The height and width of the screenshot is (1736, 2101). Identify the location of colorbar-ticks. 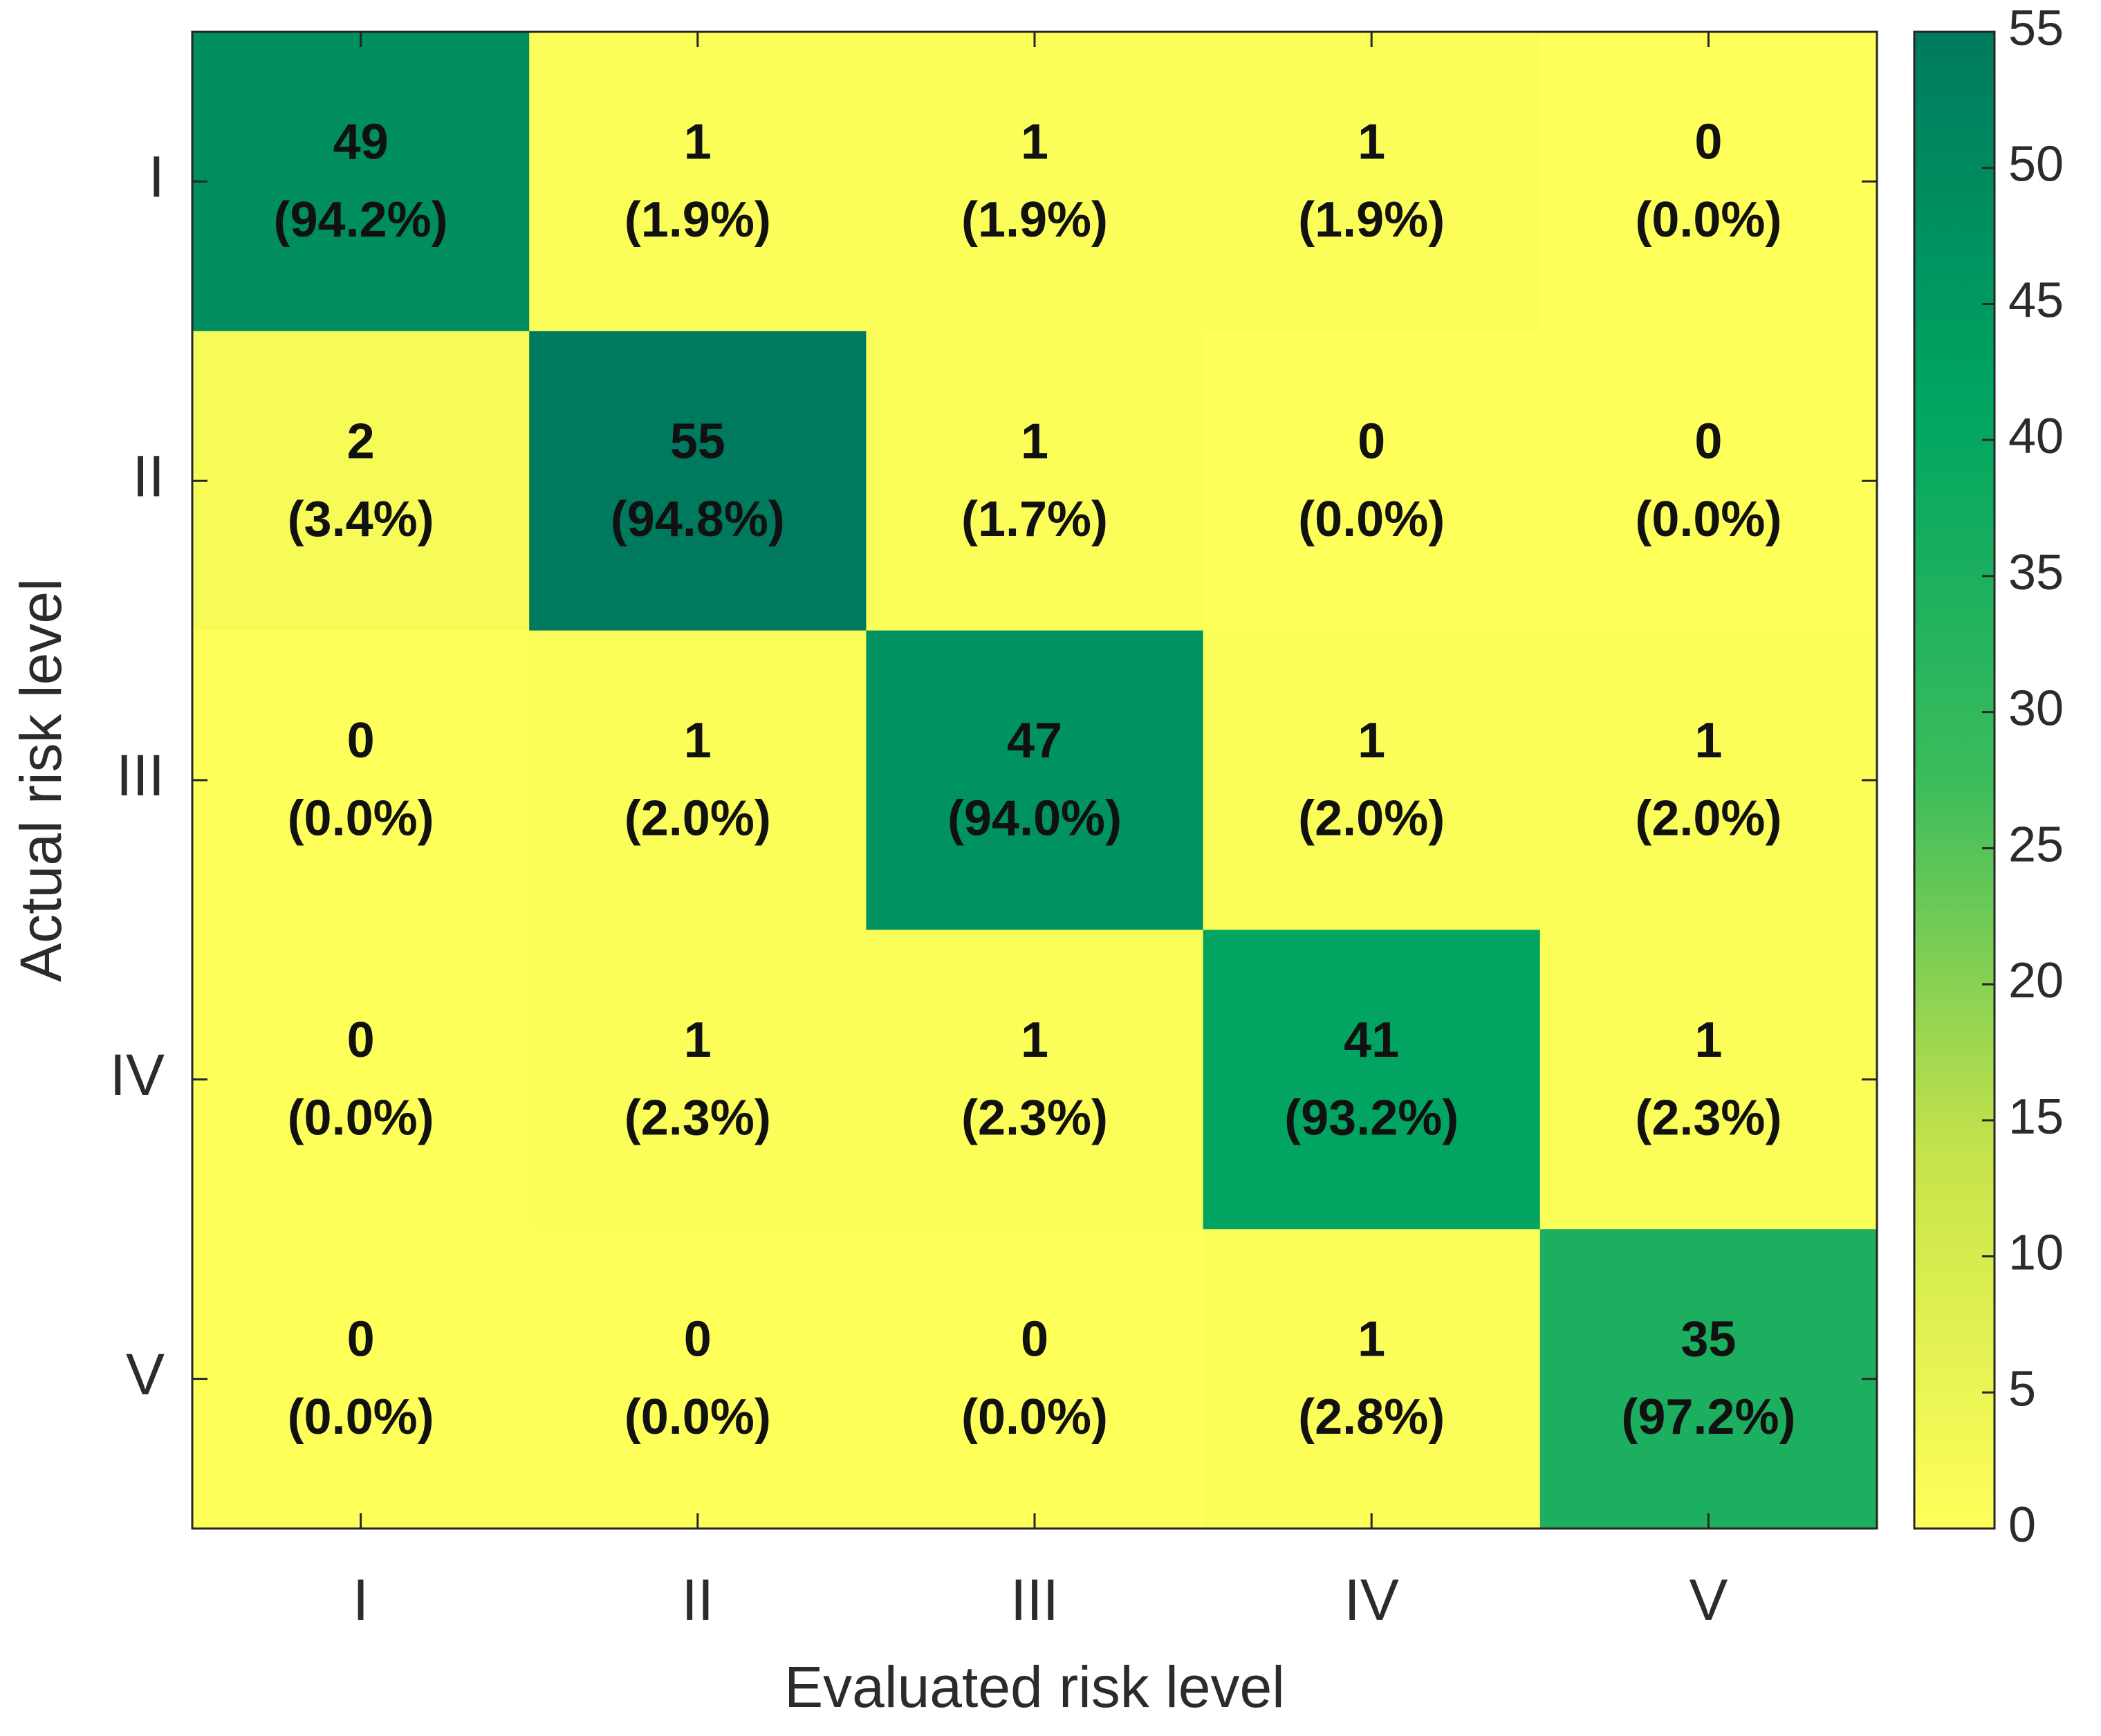
(1988, 780).